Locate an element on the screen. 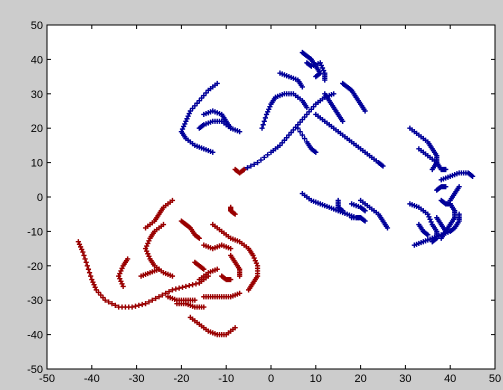 The width and height of the screenshot is (503, 390). y-tick-label: -30 is located at coordinates (35, 301).